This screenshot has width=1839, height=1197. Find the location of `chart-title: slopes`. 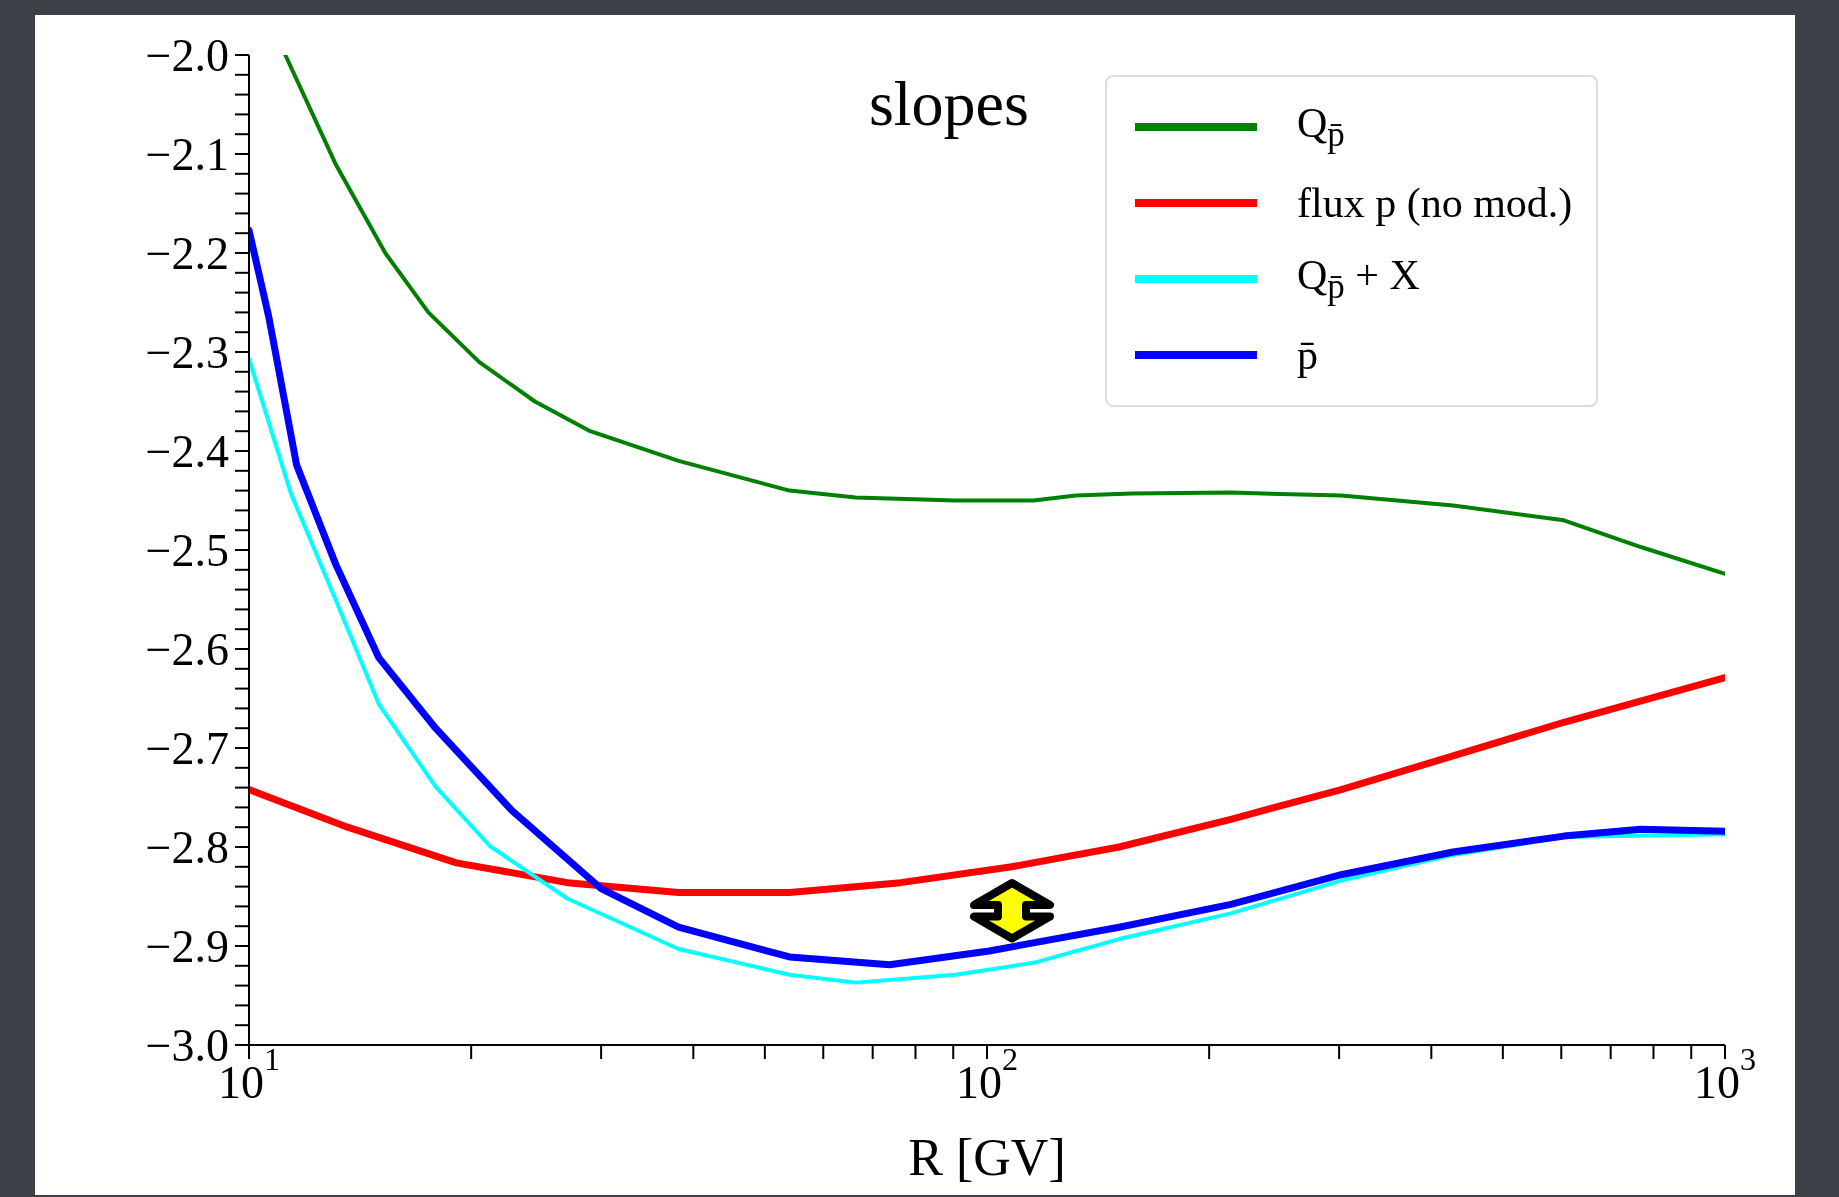

chart-title: slopes is located at coordinates (948, 104).